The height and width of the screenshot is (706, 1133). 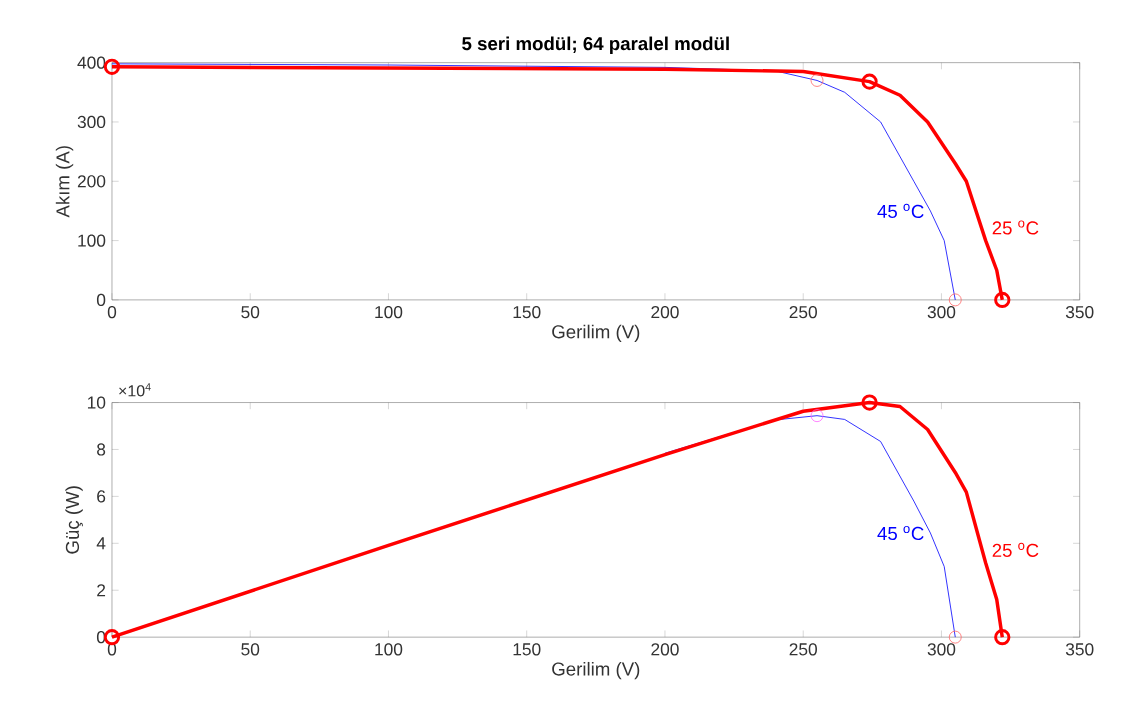 I want to click on y-axis-title: Güç (W), so click(x=74, y=520).